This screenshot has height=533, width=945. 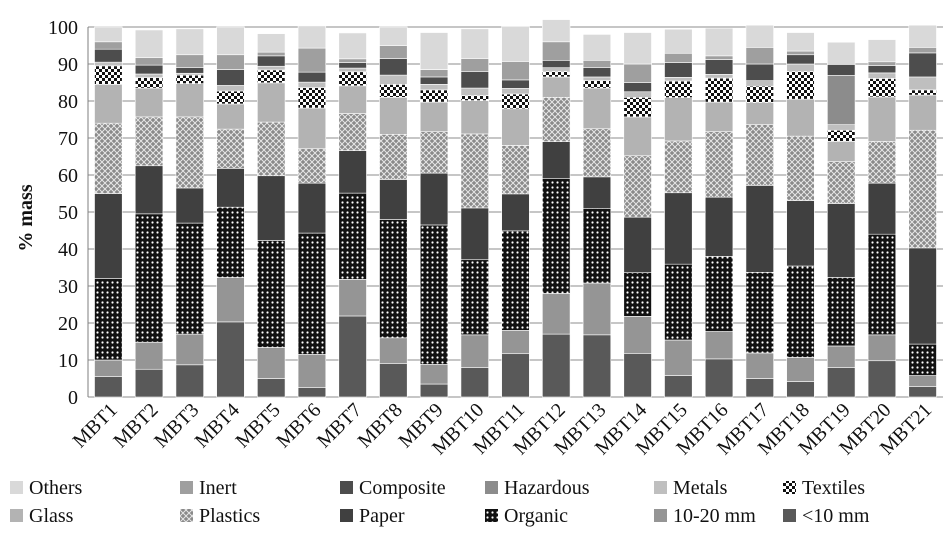 What do you see at coordinates (68, 361) in the screenshot?
I see `y-tick-label: 10` at bounding box center [68, 361].